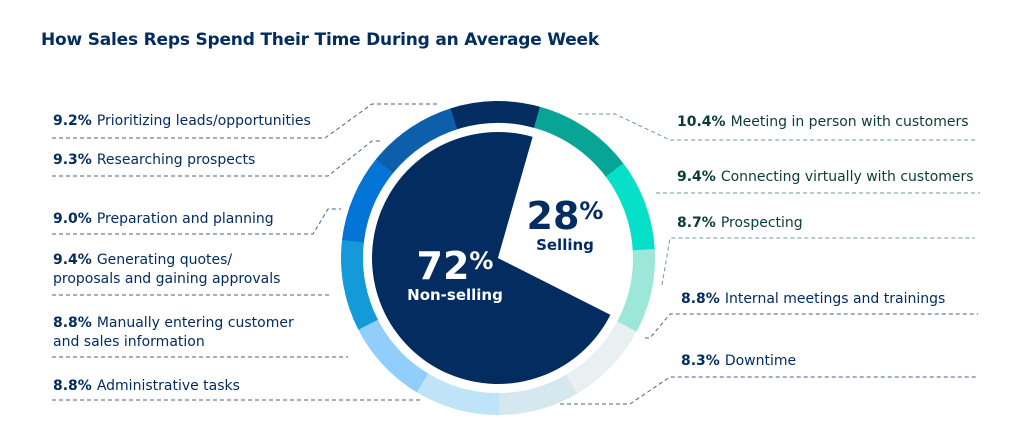 The width and height of the screenshot is (1023, 437). I want to click on label-internal: 8.8% Internal meetings and trainings, so click(813, 299).